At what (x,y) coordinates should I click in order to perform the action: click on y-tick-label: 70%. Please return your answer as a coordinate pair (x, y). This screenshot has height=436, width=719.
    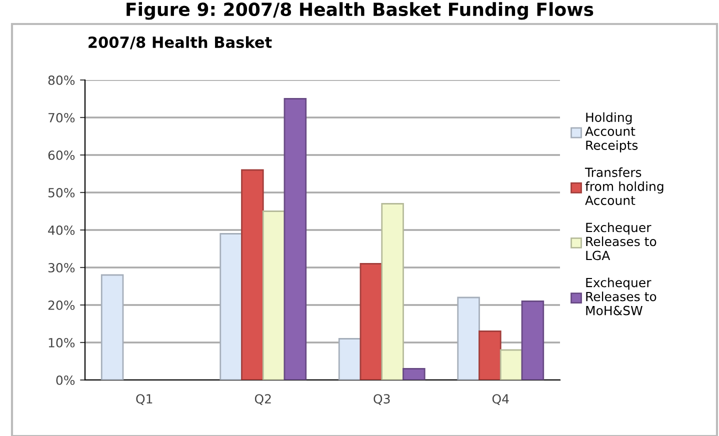
    Looking at the image, I should click on (61, 117).